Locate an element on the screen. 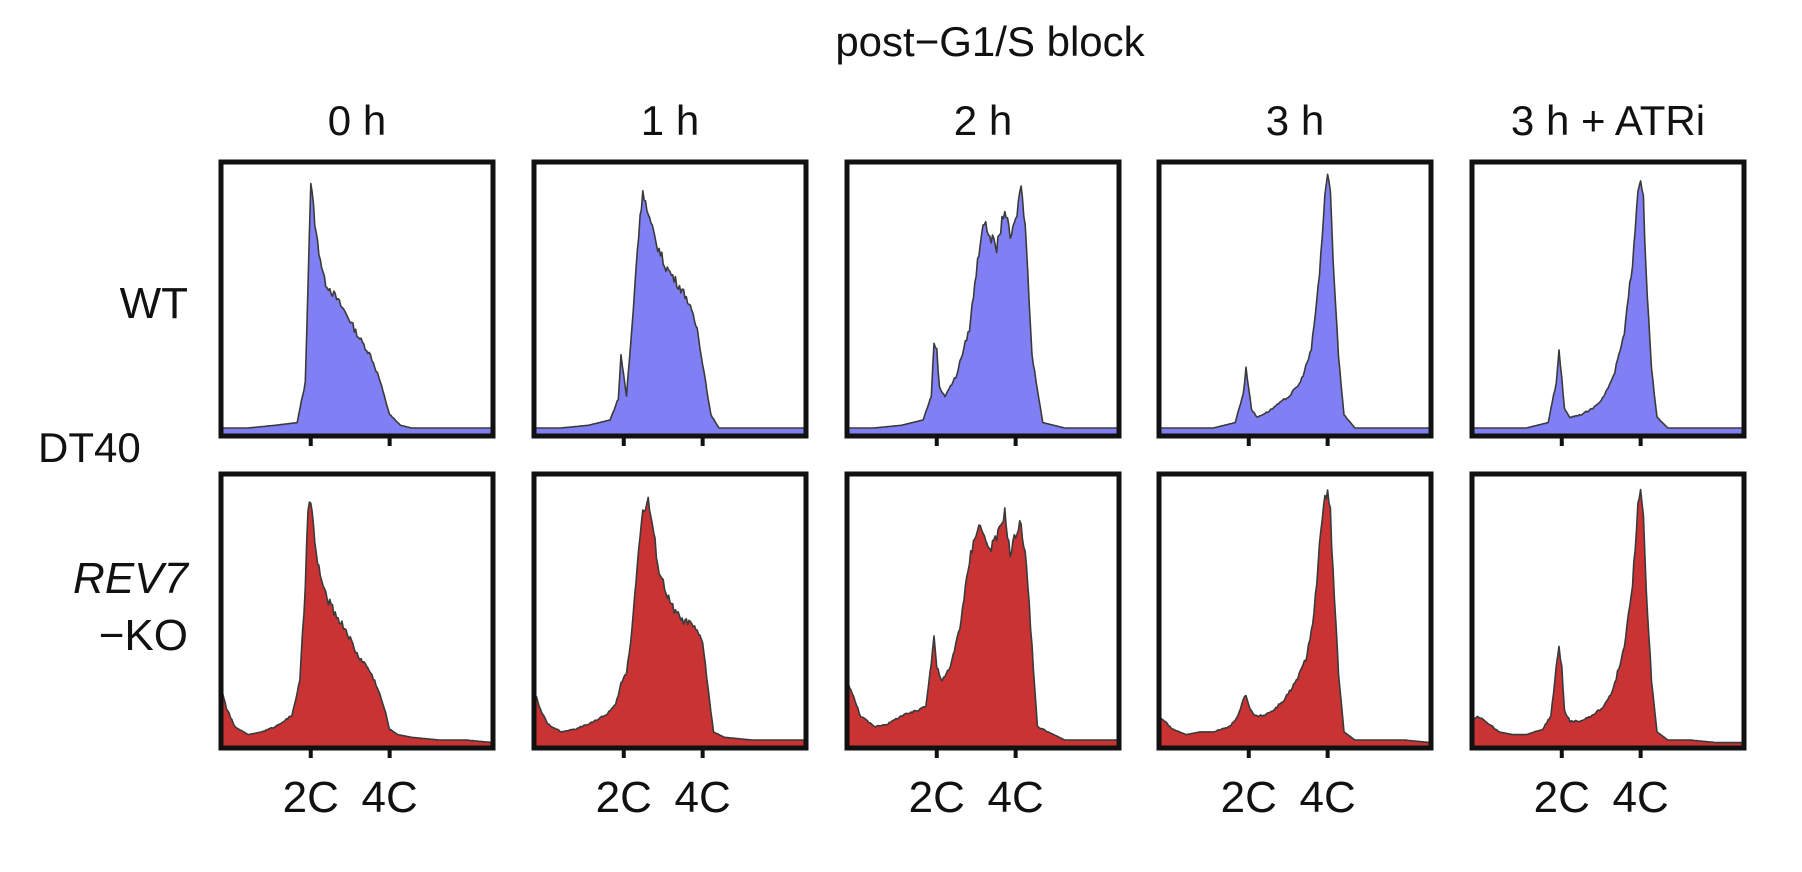  histogram-rev7-ko-2-h is located at coordinates (983, 614).